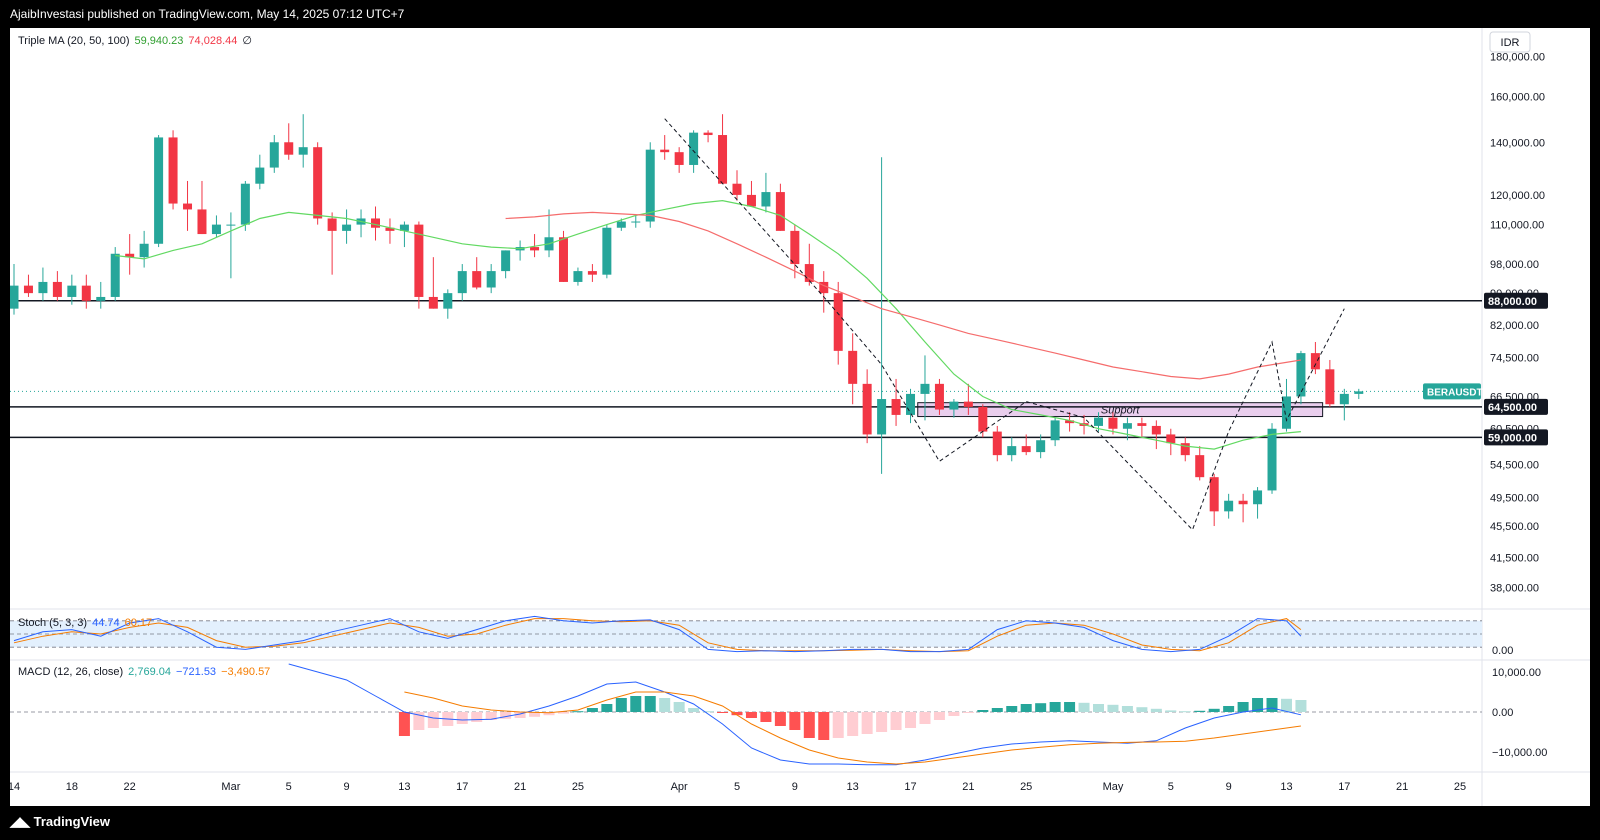  Describe the element at coordinates (852, 728) in the screenshot. I see `macd-signal-line` at that location.